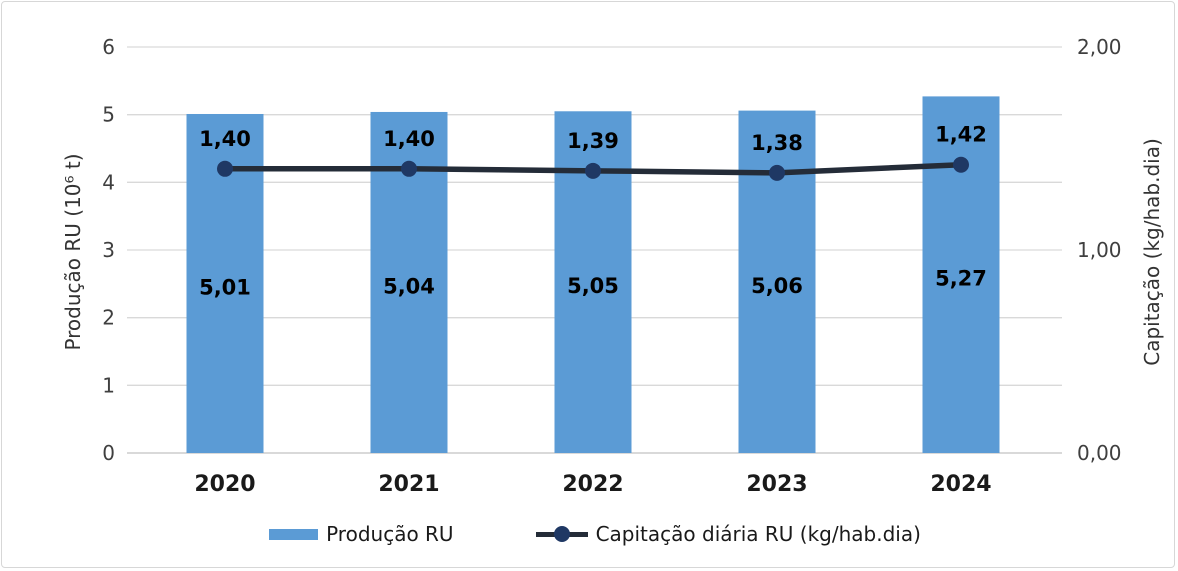 The height and width of the screenshot is (571, 1178). I want to click on left-axis-tick-label: 1, so click(108, 385).